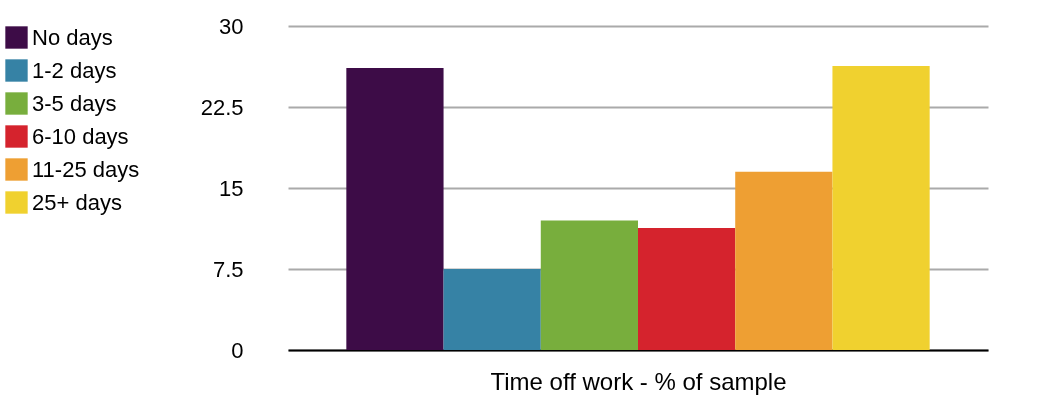  I want to click on legend-label: 25+ days, so click(77, 202).